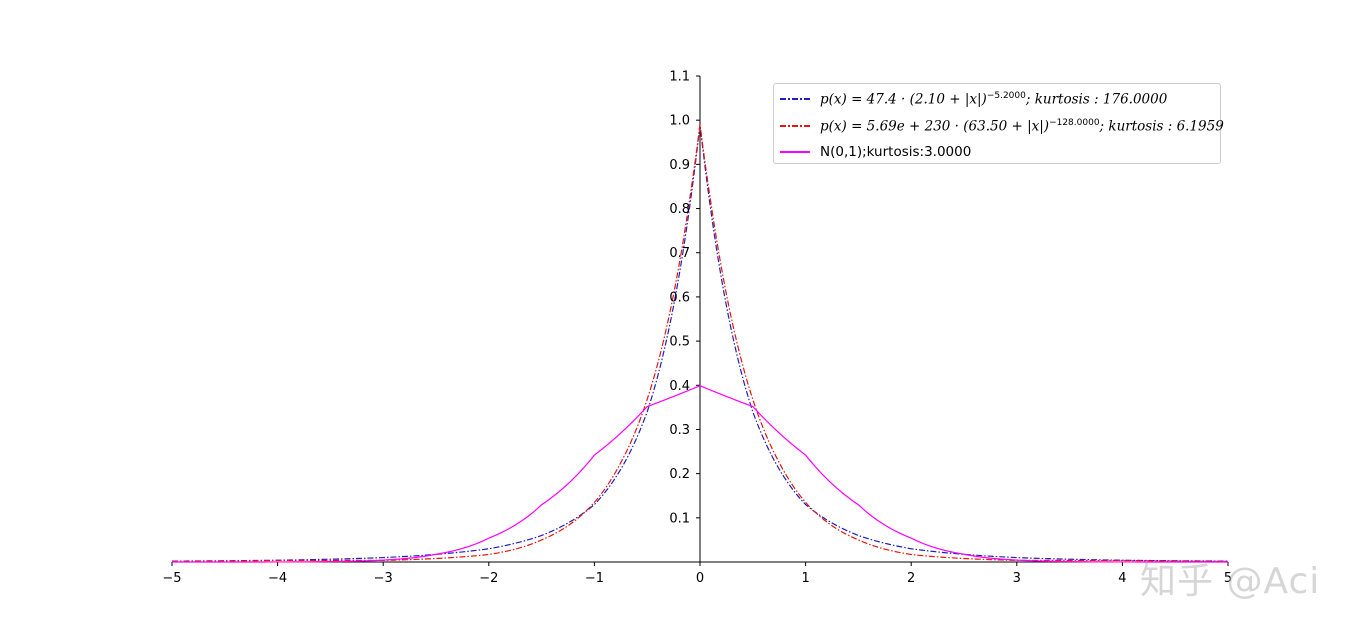 The height and width of the screenshot is (632, 1366). What do you see at coordinates (795, 152) in the screenshot?
I see `legend-swatch-magenta-solid` at bounding box center [795, 152].